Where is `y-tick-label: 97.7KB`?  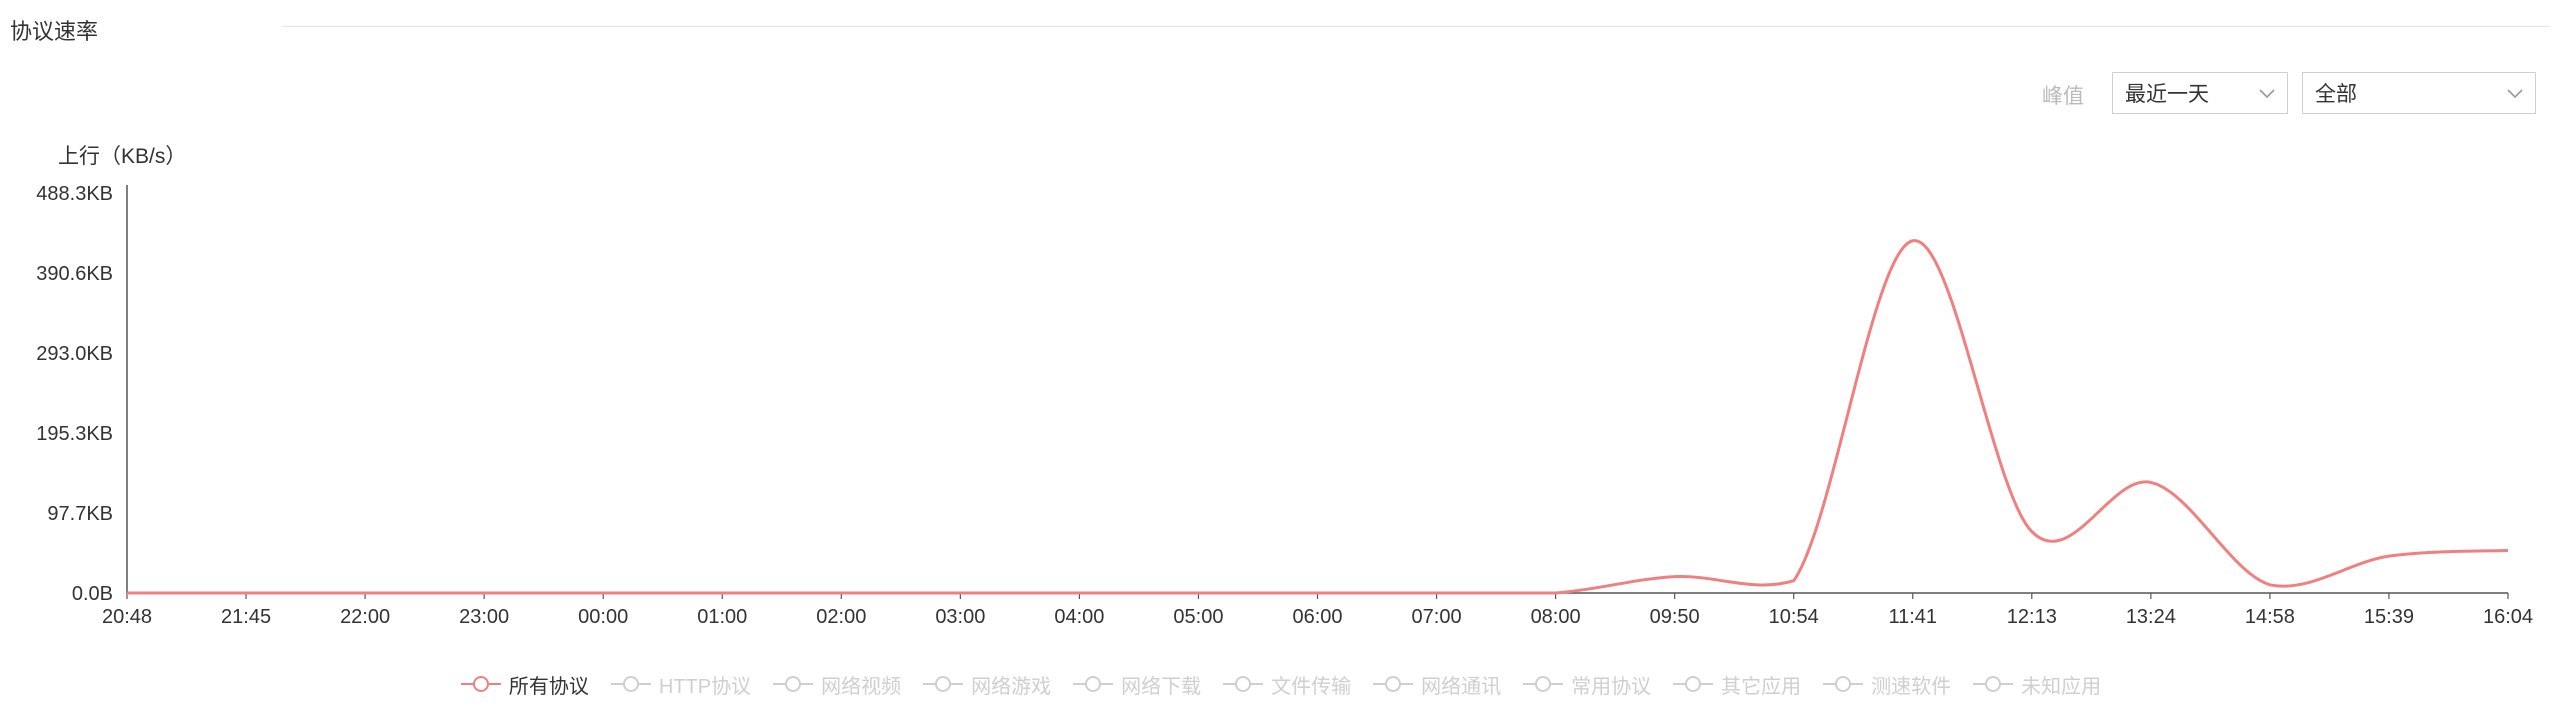
y-tick-label: 97.7KB is located at coordinates (80, 514).